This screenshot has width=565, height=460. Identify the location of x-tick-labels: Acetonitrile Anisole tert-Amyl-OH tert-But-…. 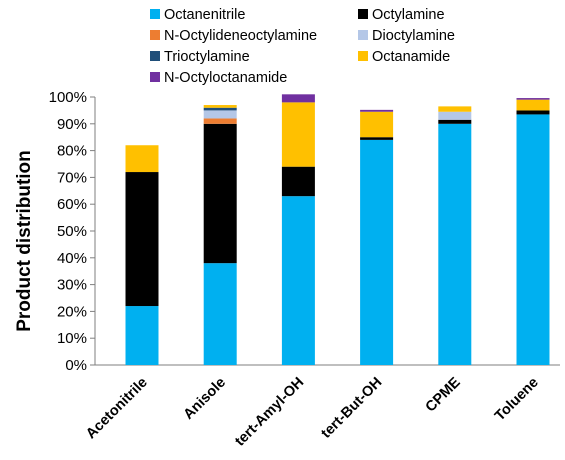
(312, 411).